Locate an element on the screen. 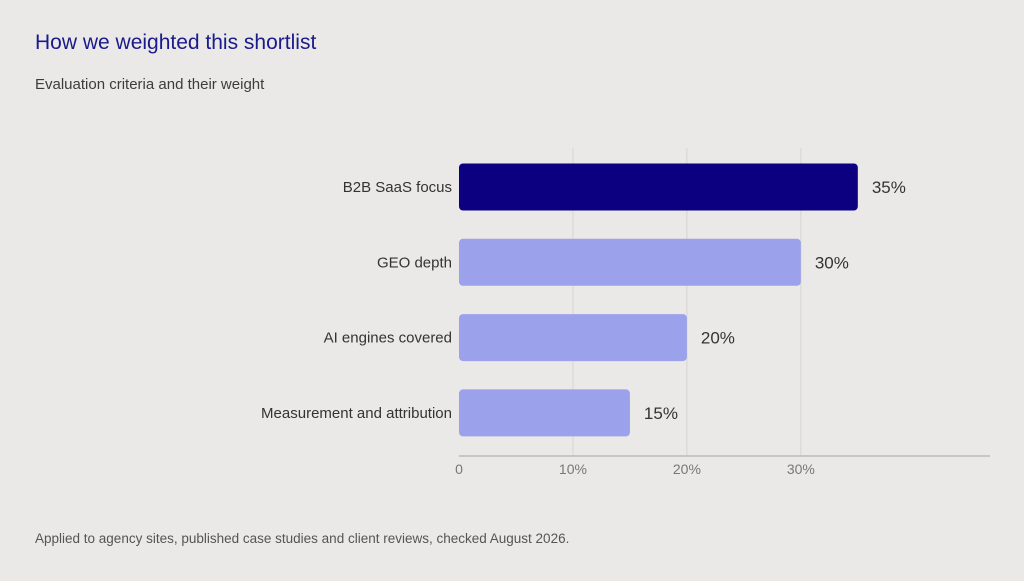  x-tick-label-2: 20% is located at coordinates (687, 469).